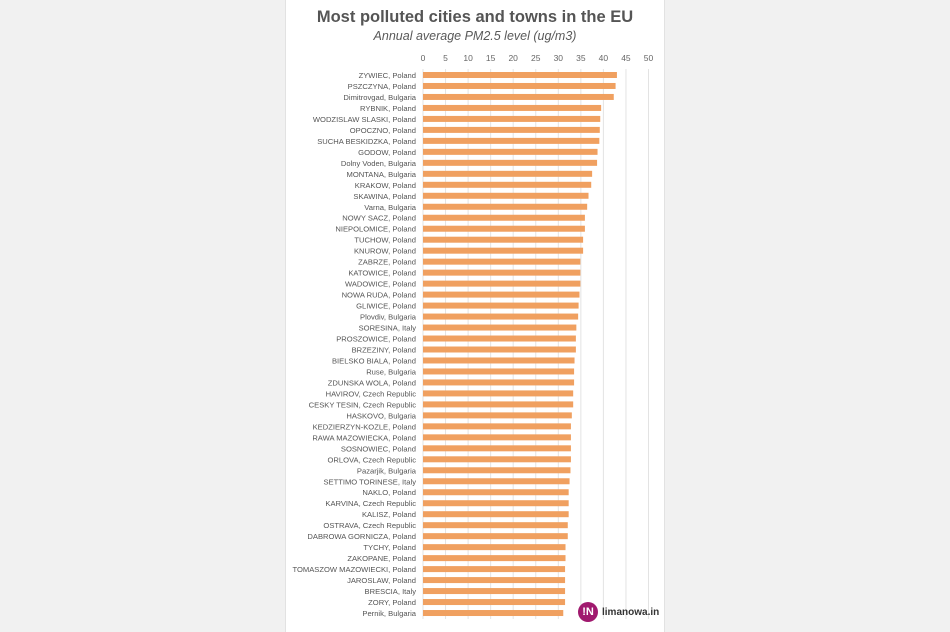 Image resolution: width=950 pixels, height=632 pixels. Describe the element at coordinates (369, 481) in the screenshot. I see `category-label: SETTIMO TORINESE, Italy` at that location.